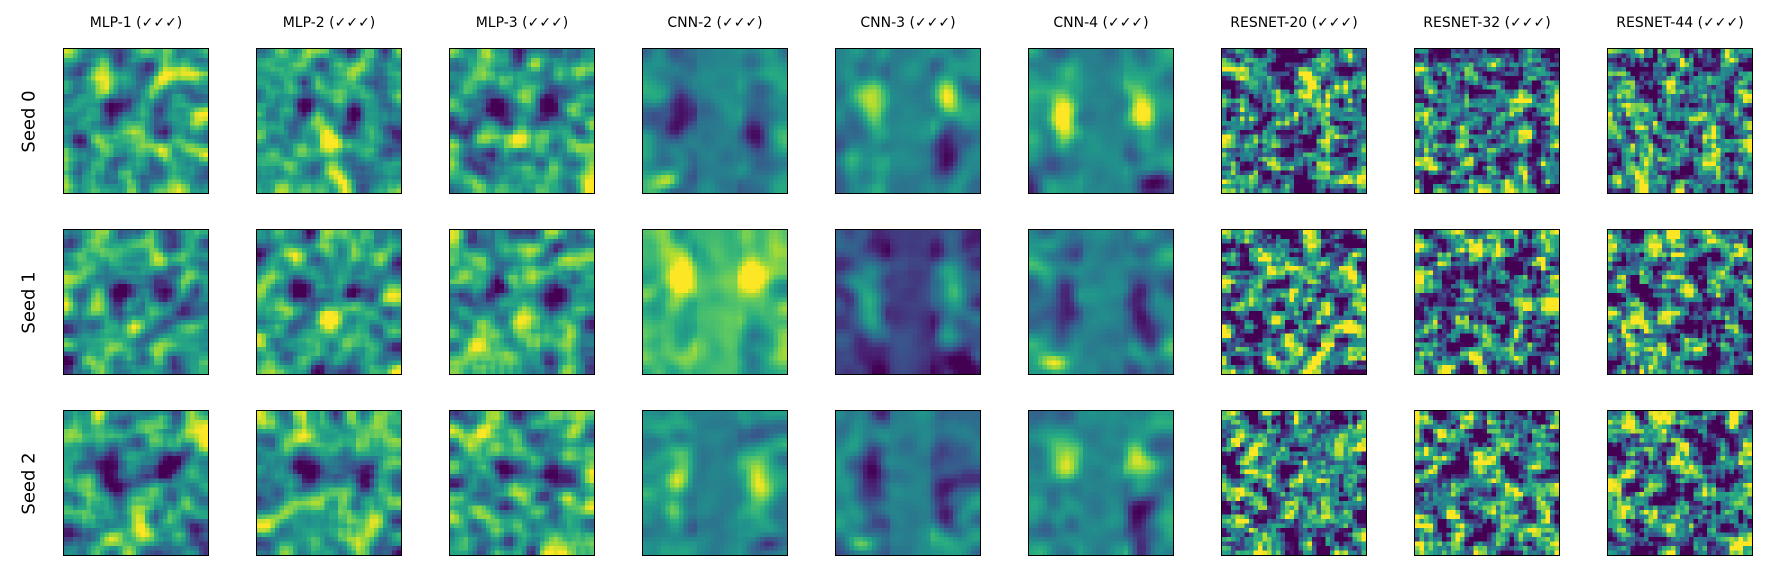  Describe the element at coordinates (1294, 23) in the screenshot. I see `column-title: RESNET-20 (✓✓✓)` at that location.